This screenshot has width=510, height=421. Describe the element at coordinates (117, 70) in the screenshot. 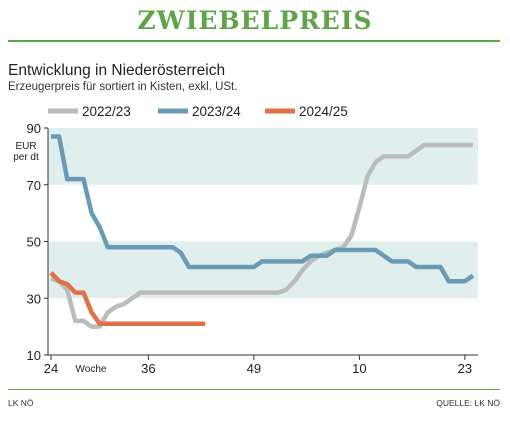

I see `chart-subtitle: Entwicklung in Niederösterreich` at that location.